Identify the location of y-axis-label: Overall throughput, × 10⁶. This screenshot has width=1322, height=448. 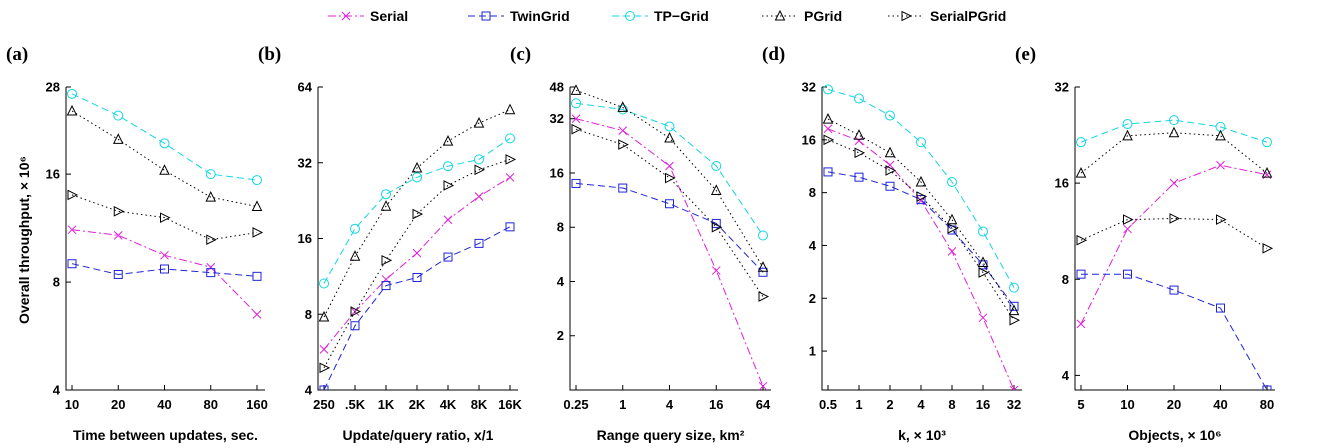
(24, 240).